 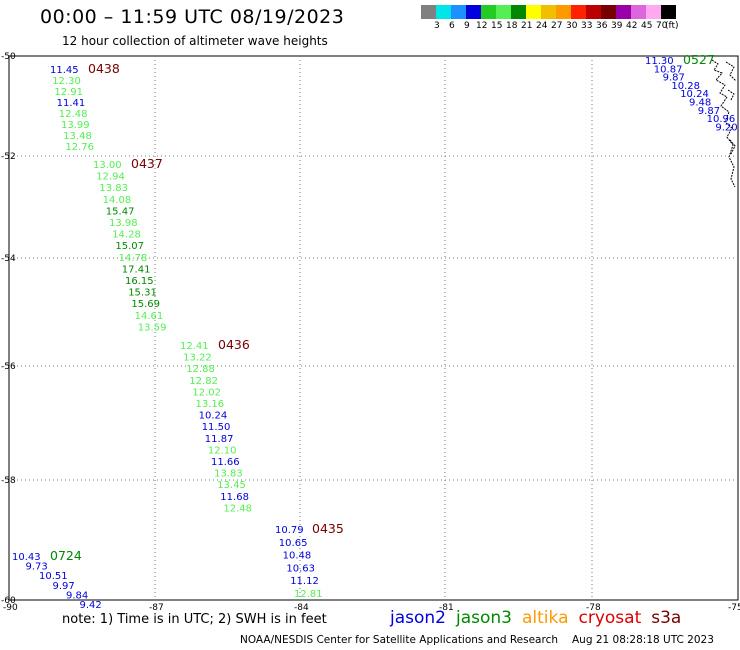 What do you see at coordinates (145, 304) in the screenshot?
I see `wave-height-label: 15.69` at bounding box center [145, 304].